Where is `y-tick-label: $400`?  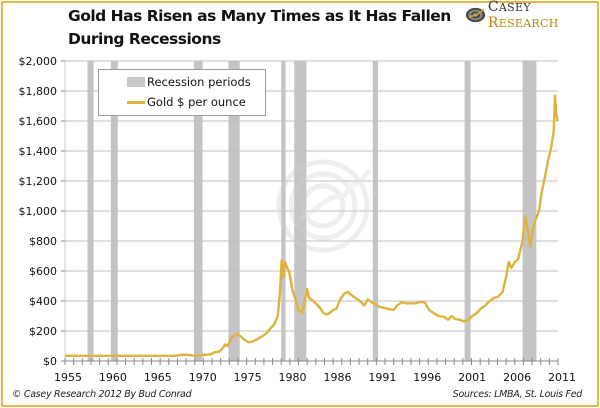 y-tick-label: $400 is located at coordinates (43, 301).